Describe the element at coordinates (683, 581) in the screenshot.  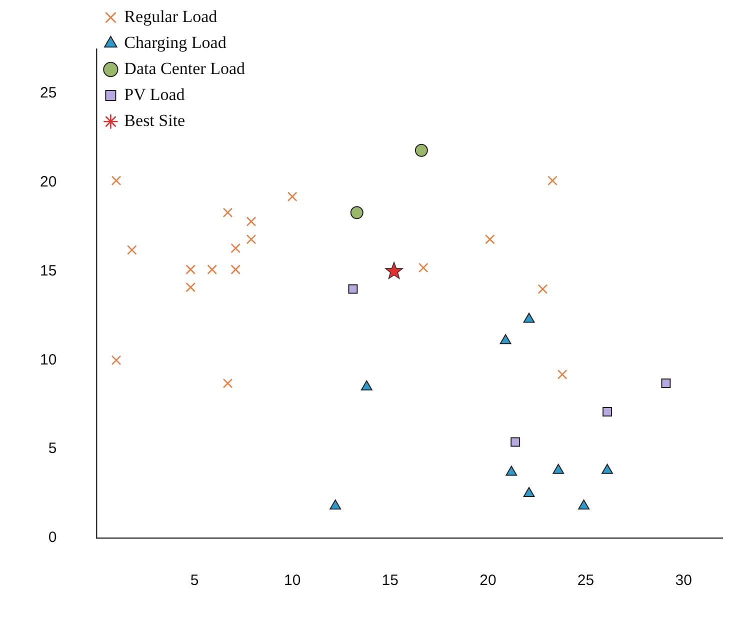
I see `x-tick-label: 30` at that location.